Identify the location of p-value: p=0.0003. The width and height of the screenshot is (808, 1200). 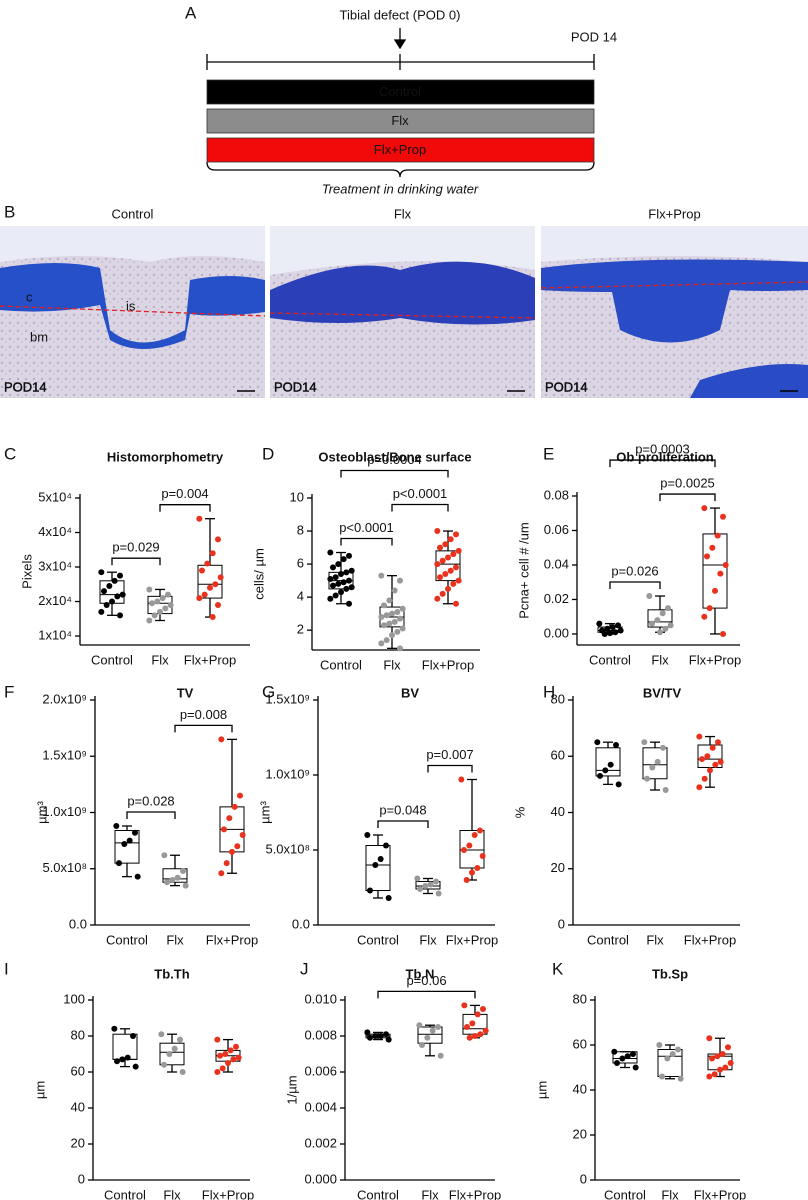
(662, 449).